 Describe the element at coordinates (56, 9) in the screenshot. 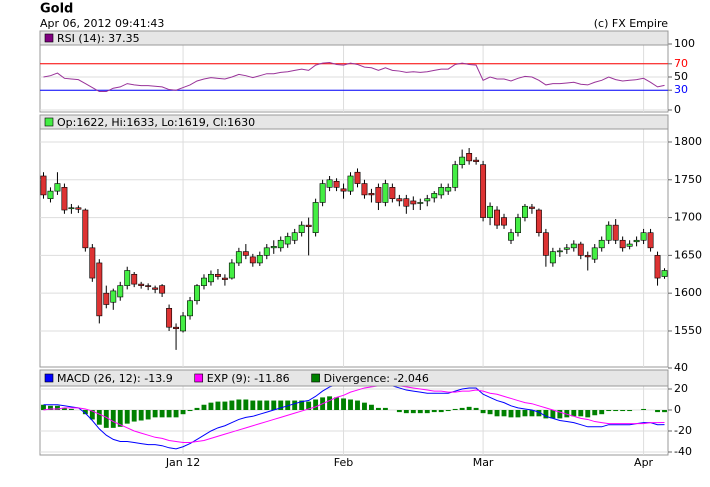

I see `chart-title: Gold` at that location.